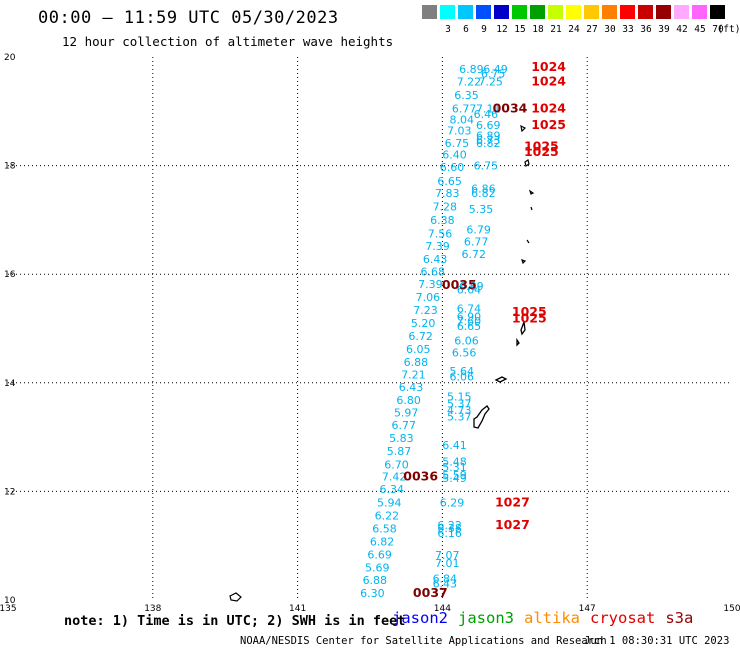 This screenshot has height=650, width=740. I want to click on pressure-label: 1027, so click(512, 501).